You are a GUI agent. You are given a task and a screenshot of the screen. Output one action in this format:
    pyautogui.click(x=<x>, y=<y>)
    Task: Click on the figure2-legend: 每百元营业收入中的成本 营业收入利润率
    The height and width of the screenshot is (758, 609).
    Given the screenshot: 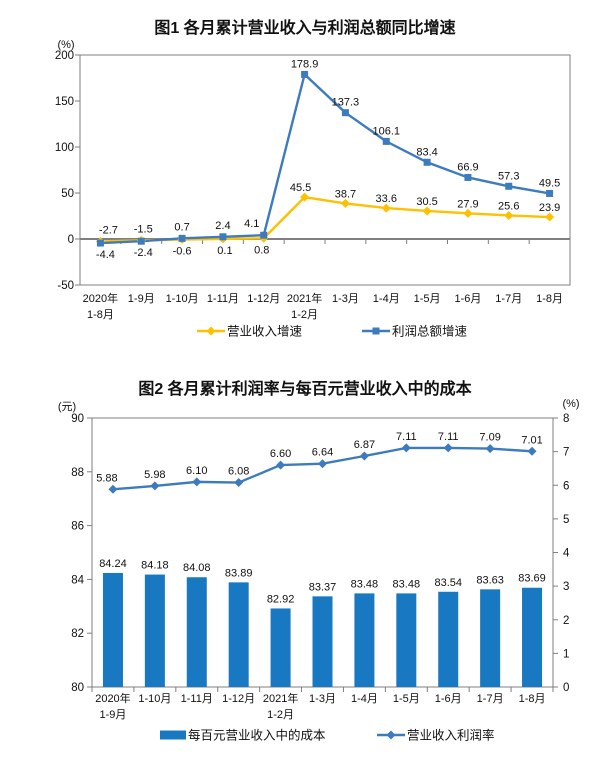 What is the action you would take?
    pyautogui.click(x=327, y=735)
    